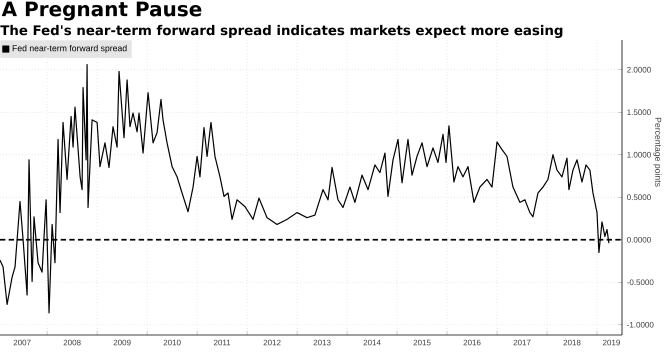 The width and height of the screenshot is (665, 359). I want to click on x-tick-label: 2016, so click(472, 343).